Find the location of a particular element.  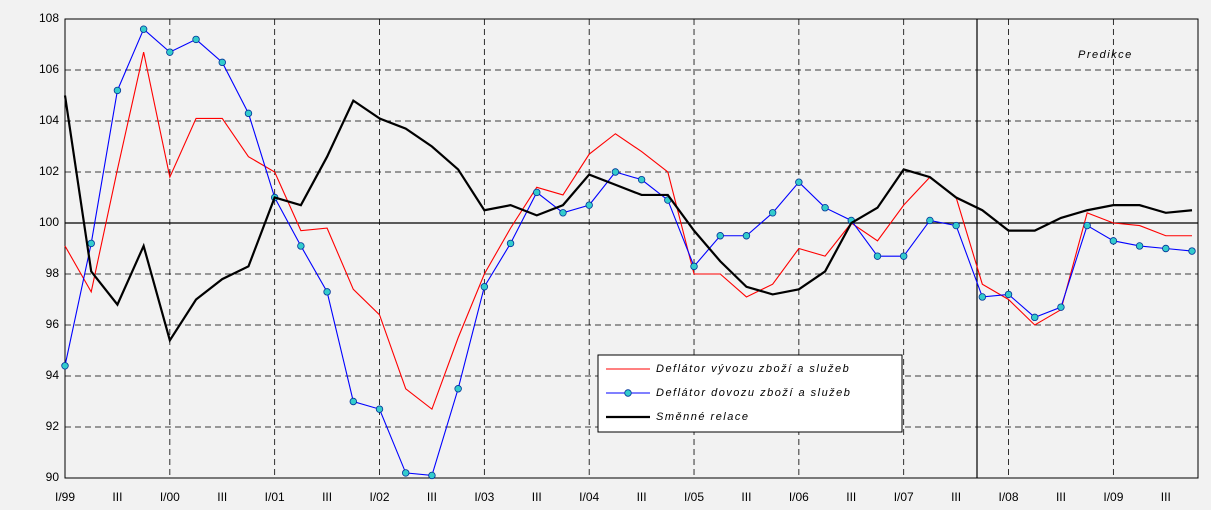

x-tick-label: I/09 is located at coordinates (1113, 497).